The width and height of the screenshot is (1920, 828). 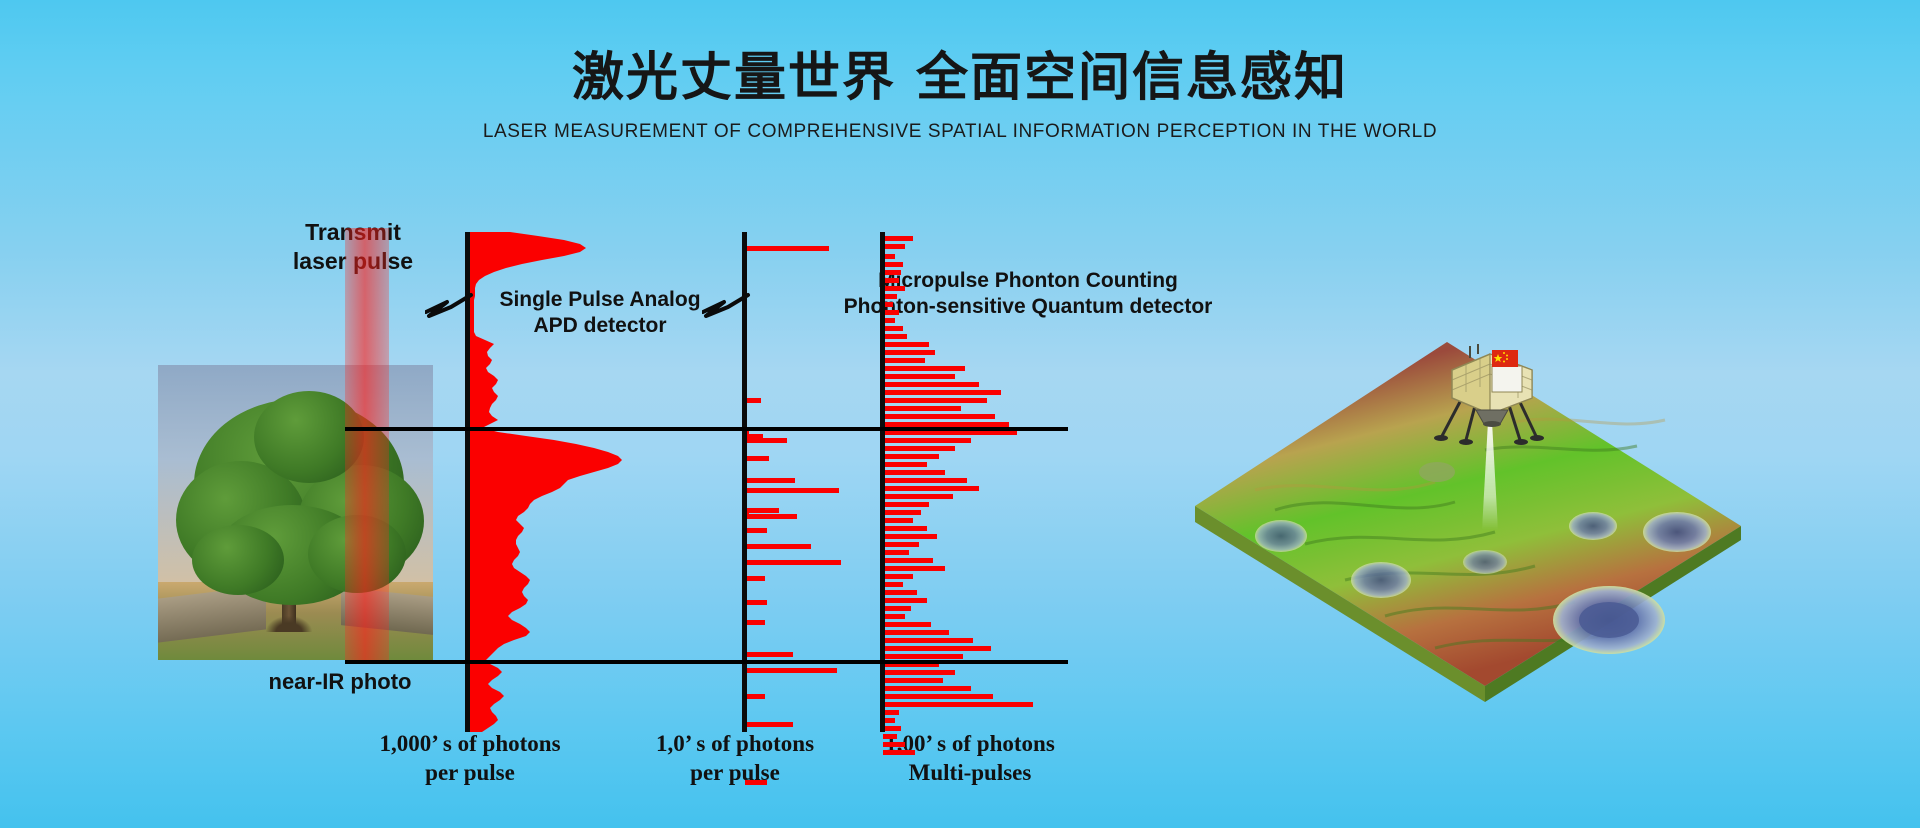 What do you see at coordinates (735, 758) in the screenshot?
I see `caption-photons-per-pulse-2: 1,0’ s of photons per pulse` at bounding box center [735, 758].